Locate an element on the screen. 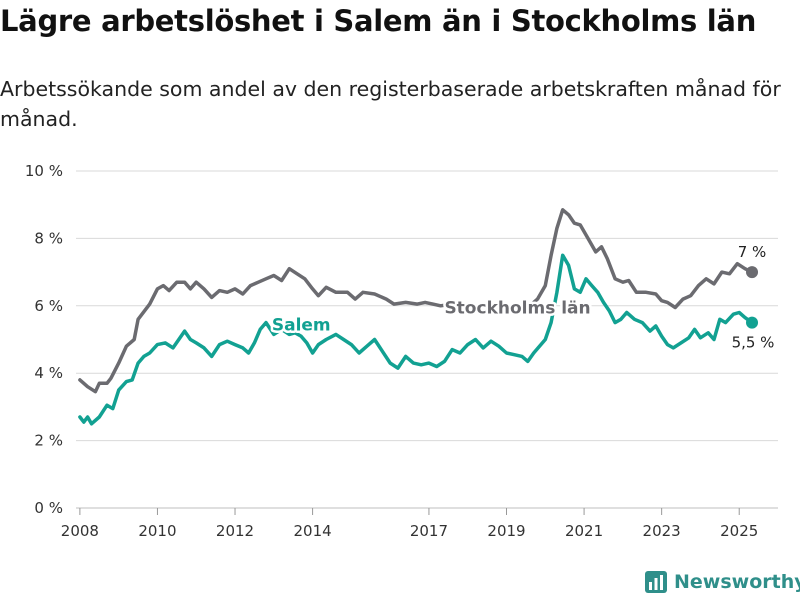  y-tick-label: 8 % is located at coordinates (48, 238).